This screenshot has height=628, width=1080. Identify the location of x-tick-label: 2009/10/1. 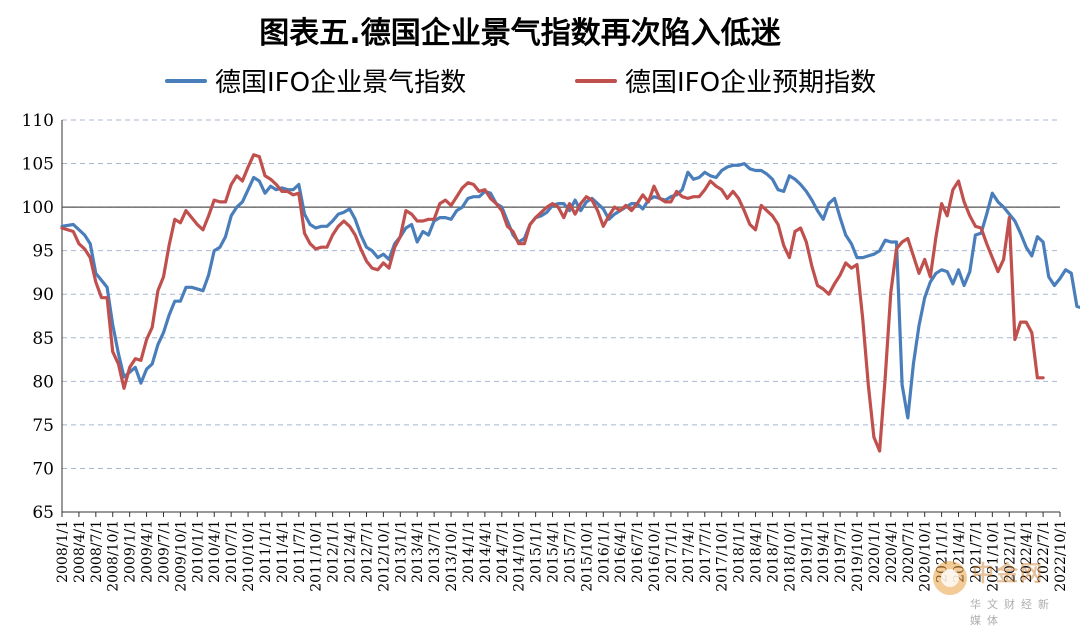
(181, 556).